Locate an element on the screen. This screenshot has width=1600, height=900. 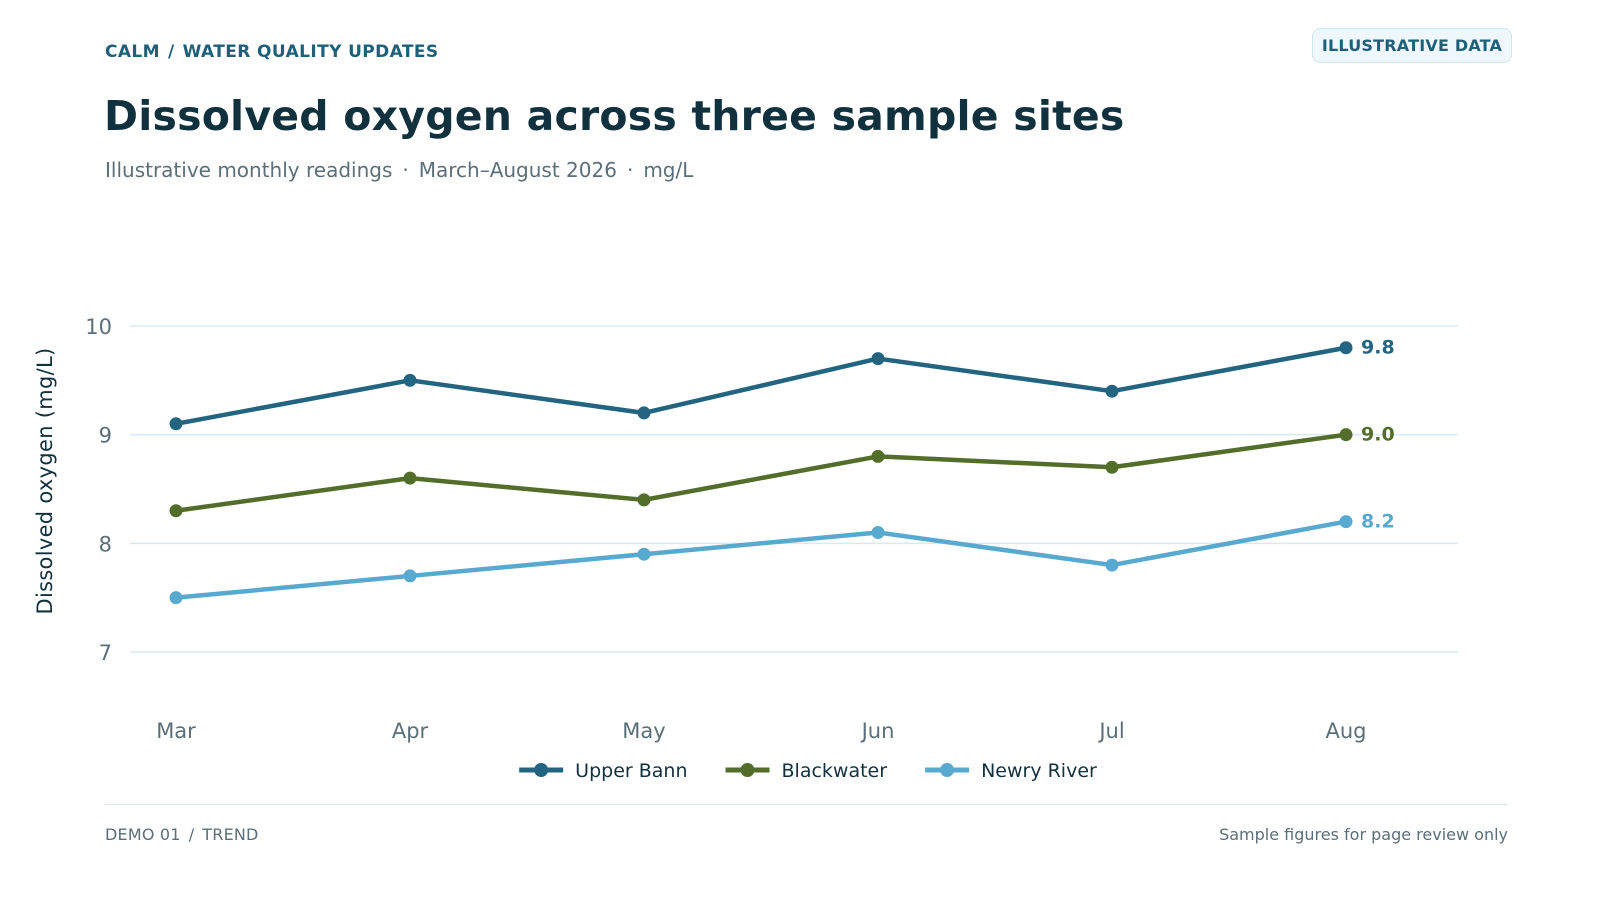
y-tick-label: 10 is located at coordinates (98, 327).